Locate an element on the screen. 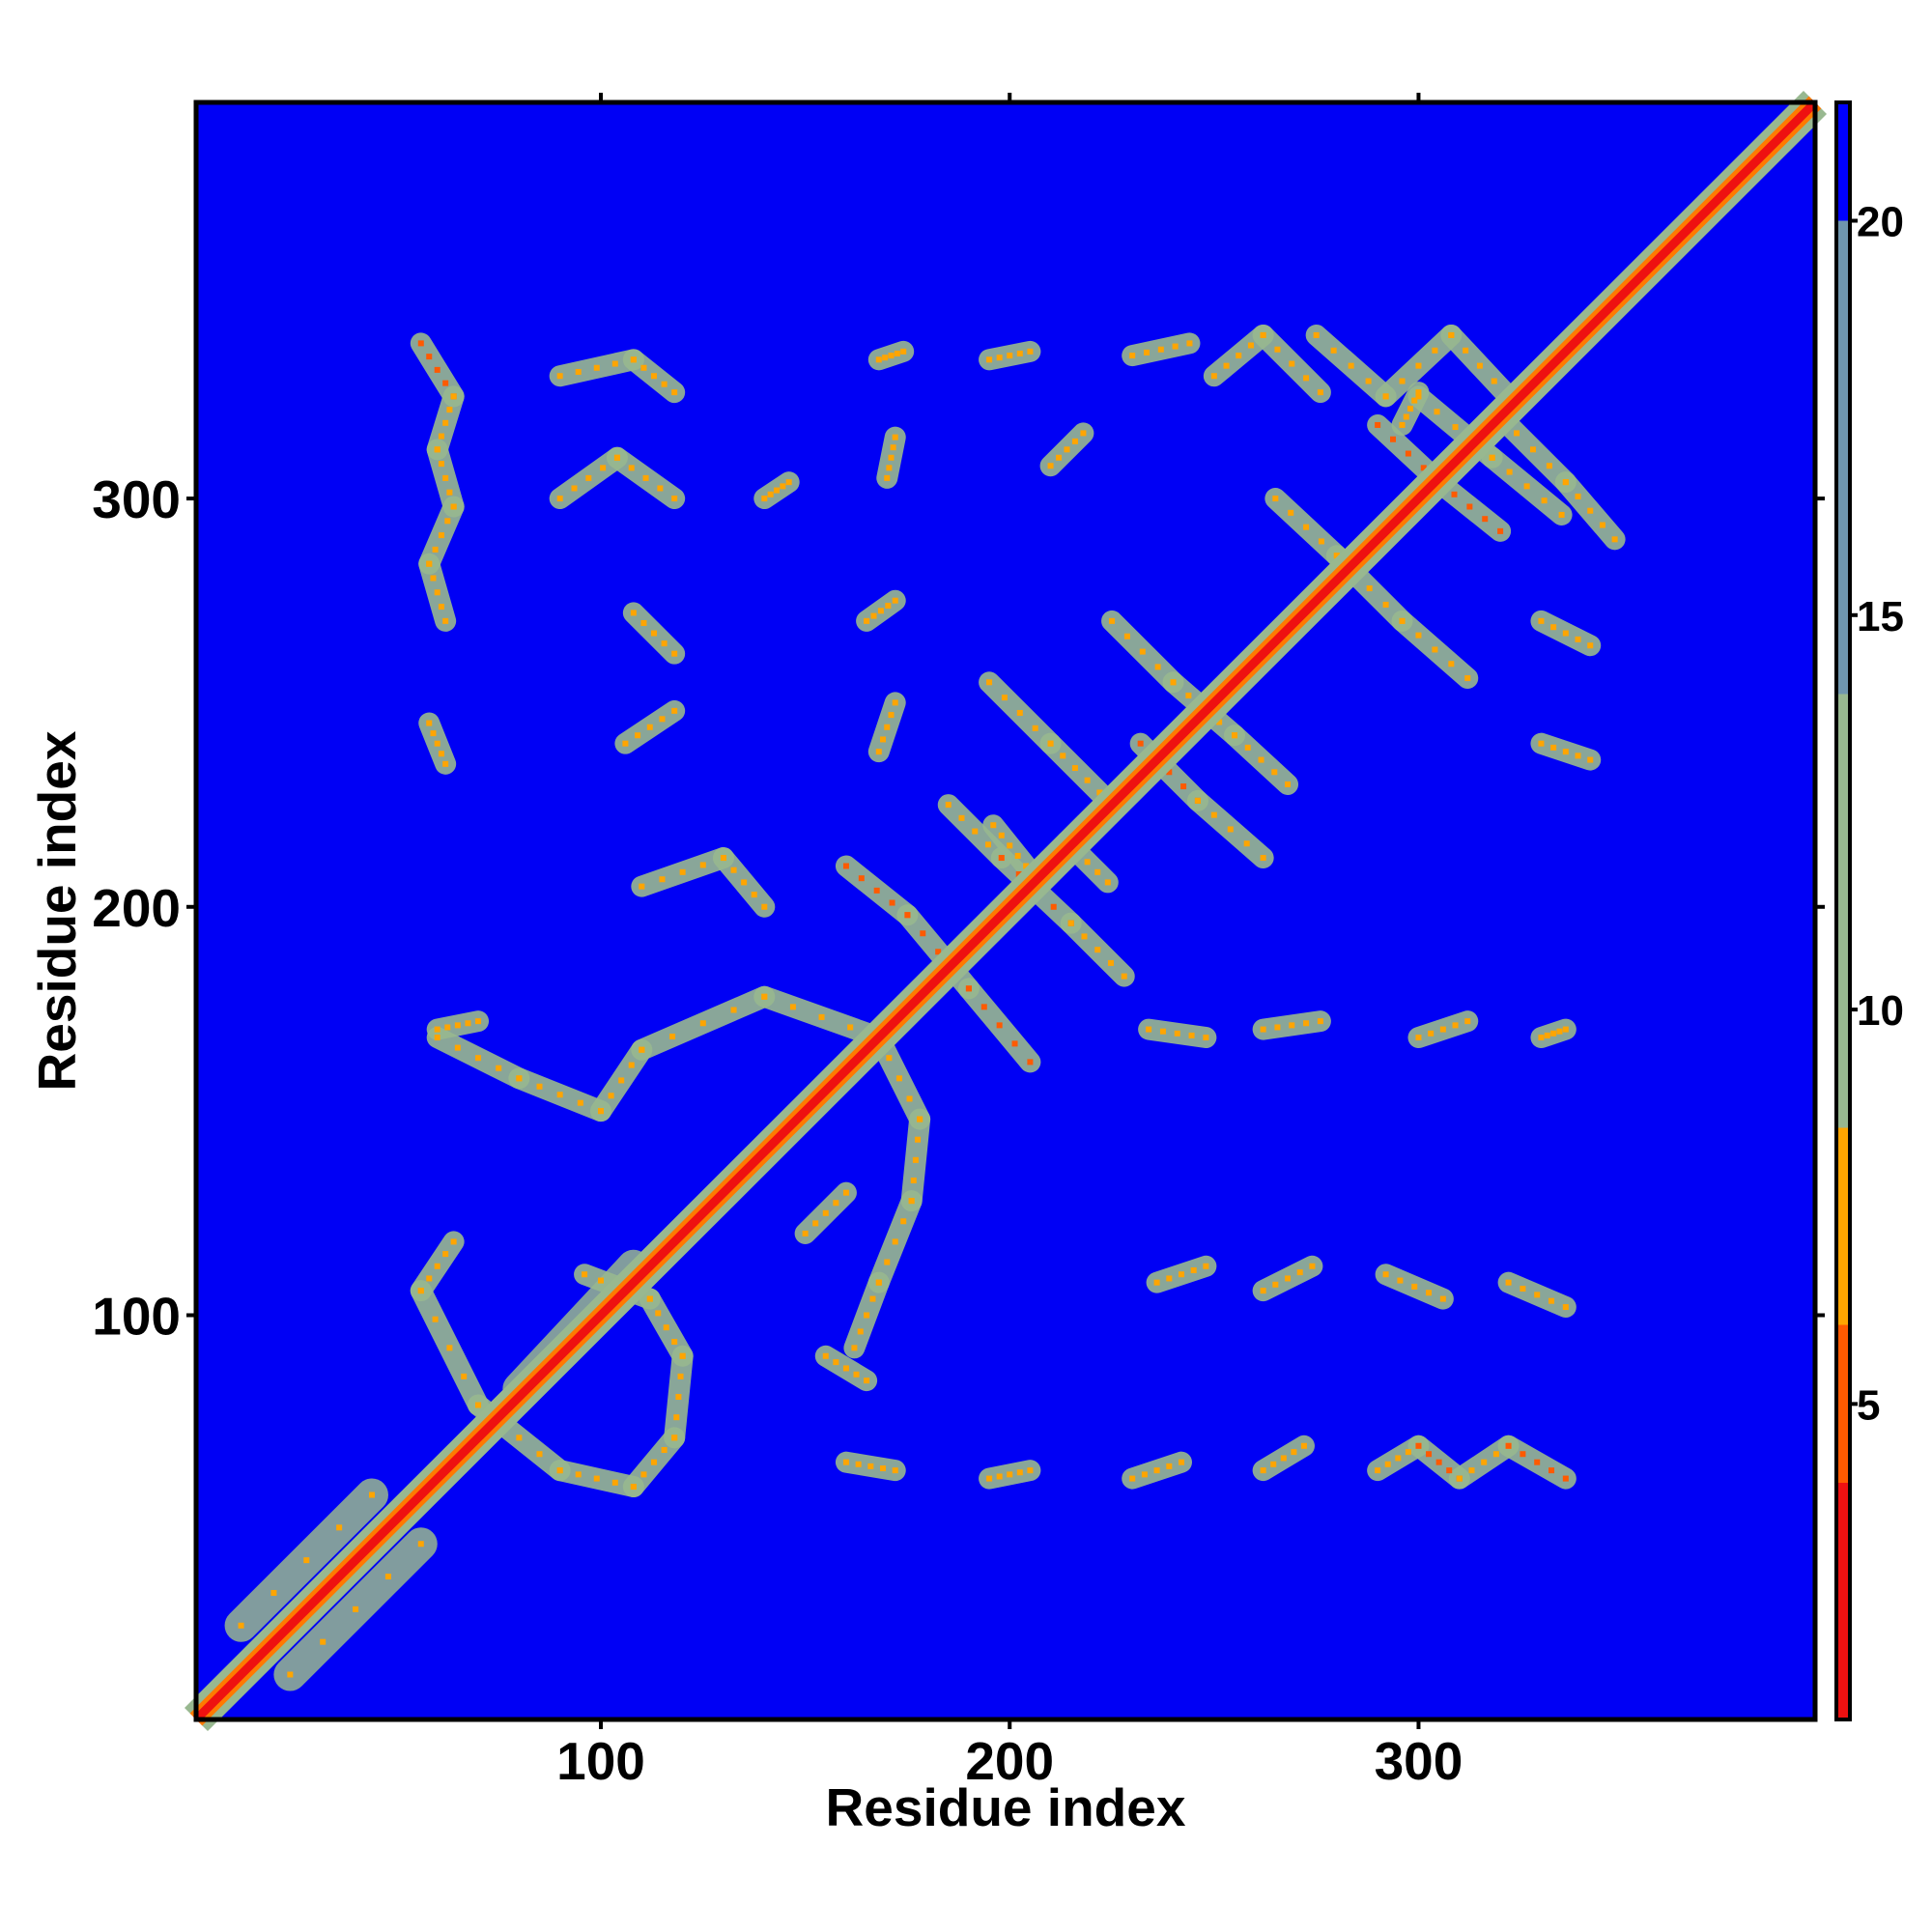  x-tick-label: 100 is located at coordinates (600, 1761).